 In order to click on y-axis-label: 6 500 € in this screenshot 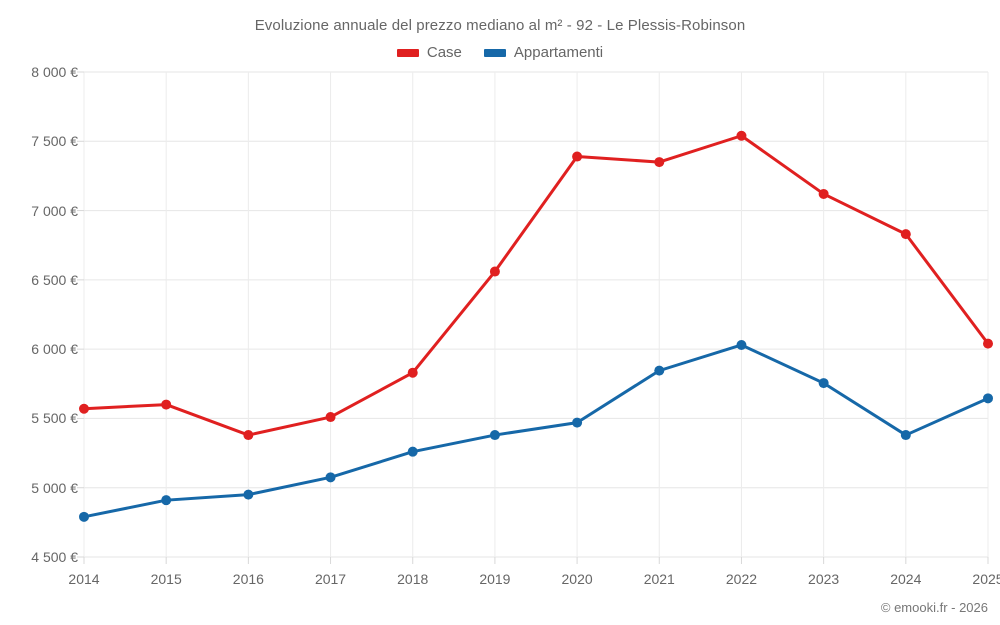, I will do `click(54, 279)`.